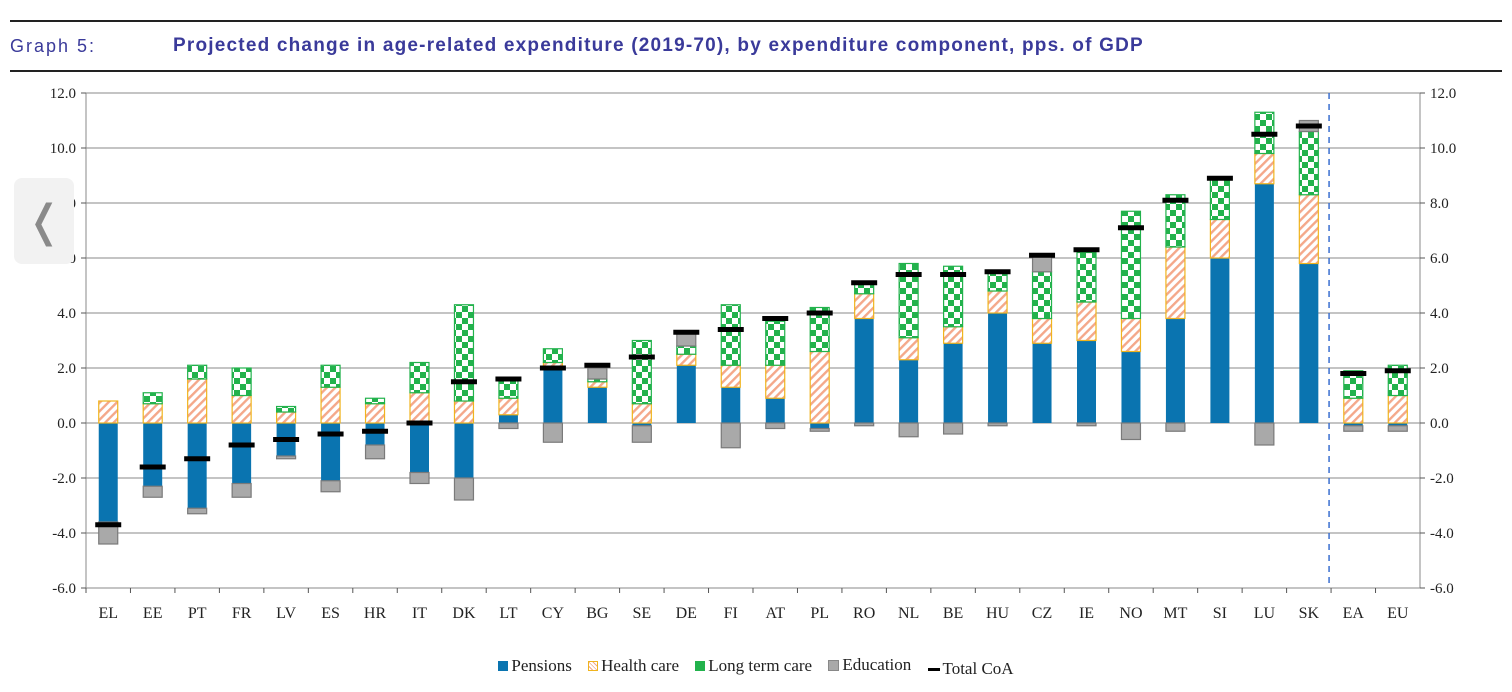 The height and width of the screenshot is (692, 1512). What do you see at coordinates (1397, 409) in the screenshot?
I see `bar-health-eu` at bounding box center [1397, 409].